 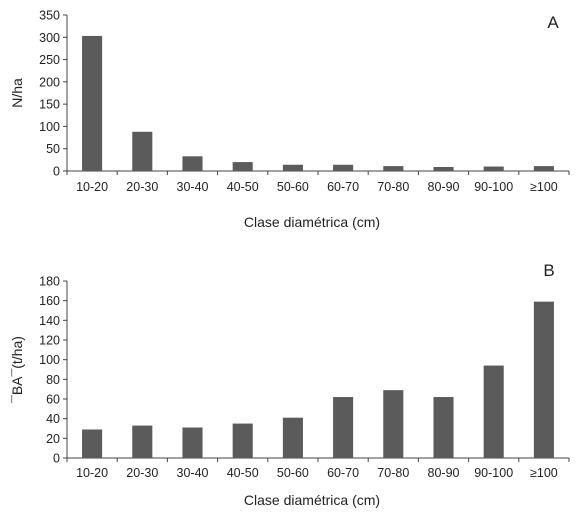 What do you see at coordinates (53, 400) in the screenshot?
I see `y-tick-label: 60` at bounding box center [53, 400].